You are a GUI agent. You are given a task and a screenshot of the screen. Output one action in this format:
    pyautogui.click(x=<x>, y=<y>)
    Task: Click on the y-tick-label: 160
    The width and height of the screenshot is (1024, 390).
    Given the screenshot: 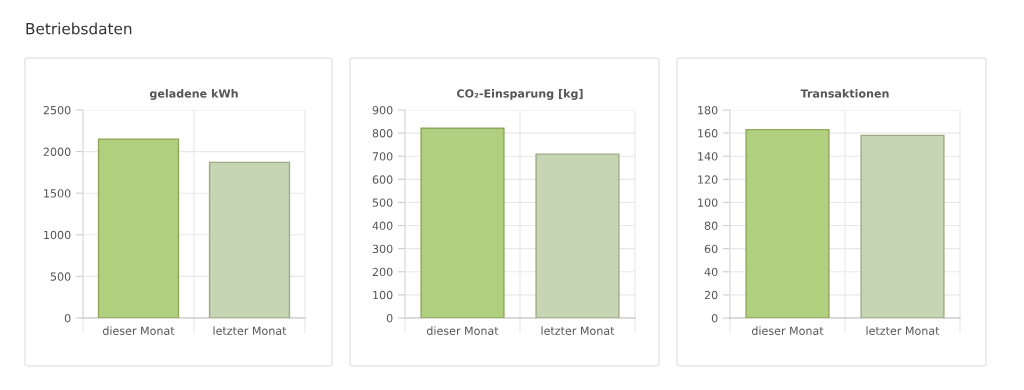 What is the action you would take?
    pyautogui.click(x=708, y=133)
    